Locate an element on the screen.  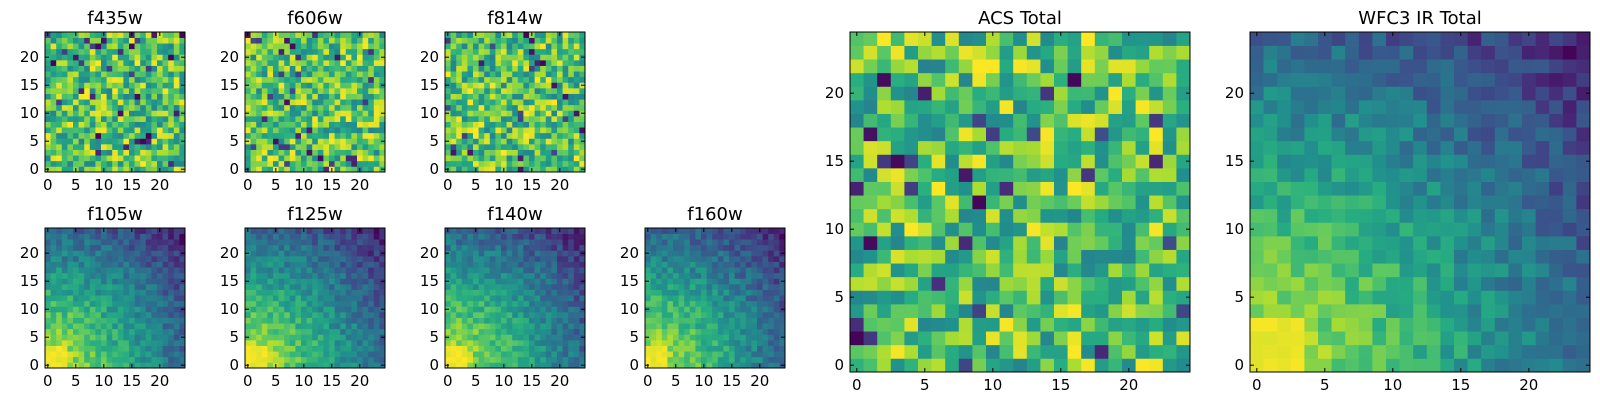
x-tick-label: 5 is located at coordinates (276, 185).